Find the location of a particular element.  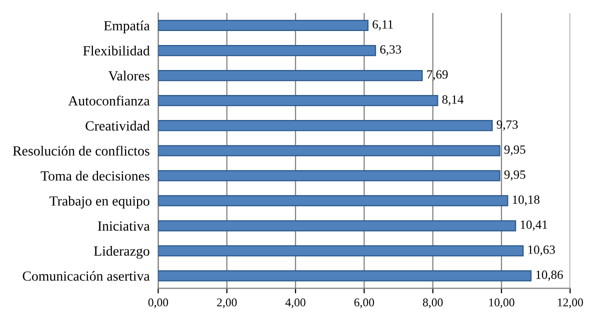

y-tick-label: Valores is located at coordinates (129, 75).